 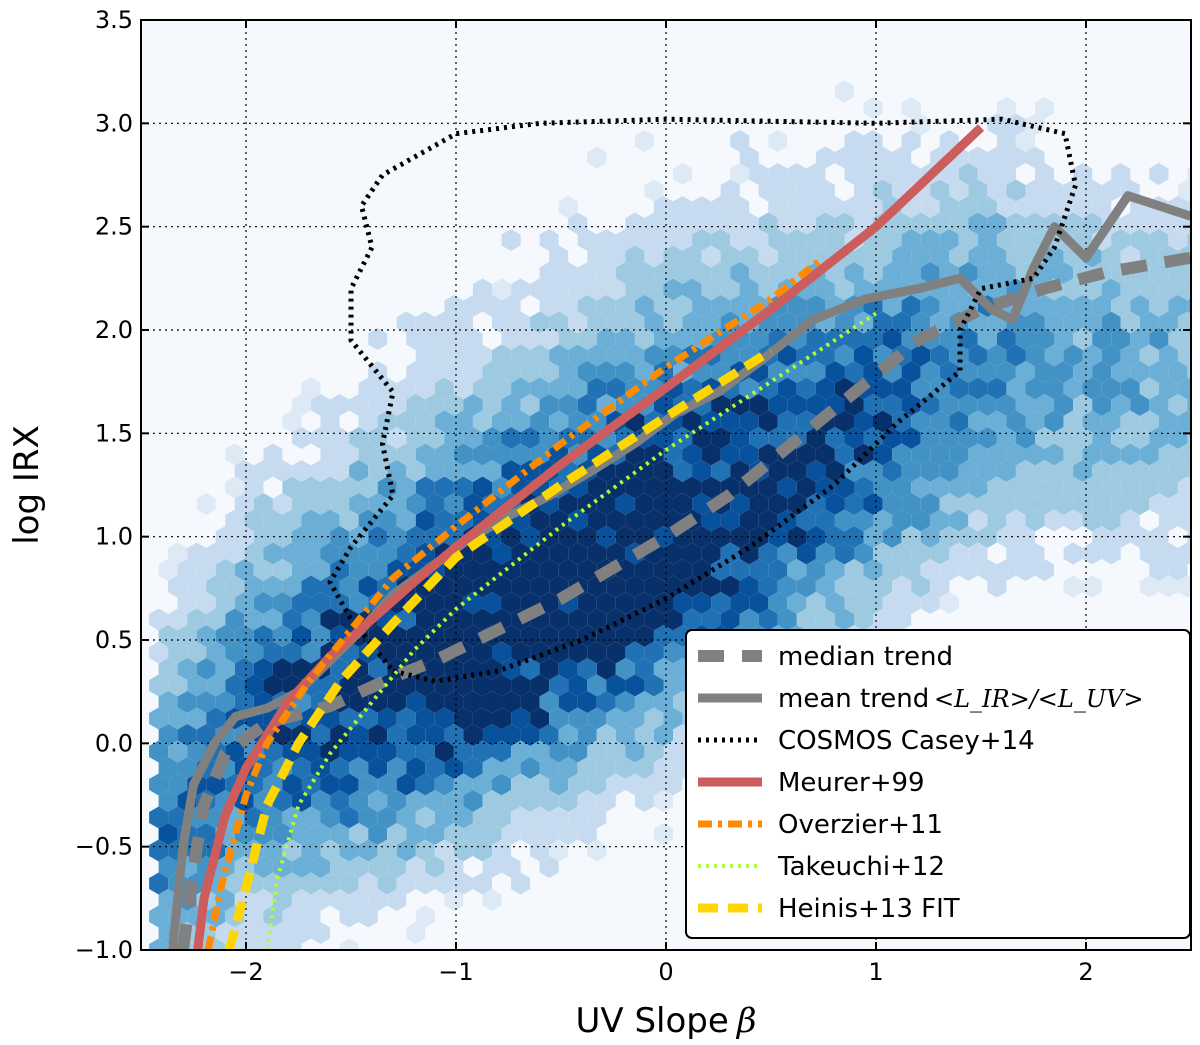 I want to click on legend-label-math: <L_IR>/<L_UV>, so click(x=1039, y=699).